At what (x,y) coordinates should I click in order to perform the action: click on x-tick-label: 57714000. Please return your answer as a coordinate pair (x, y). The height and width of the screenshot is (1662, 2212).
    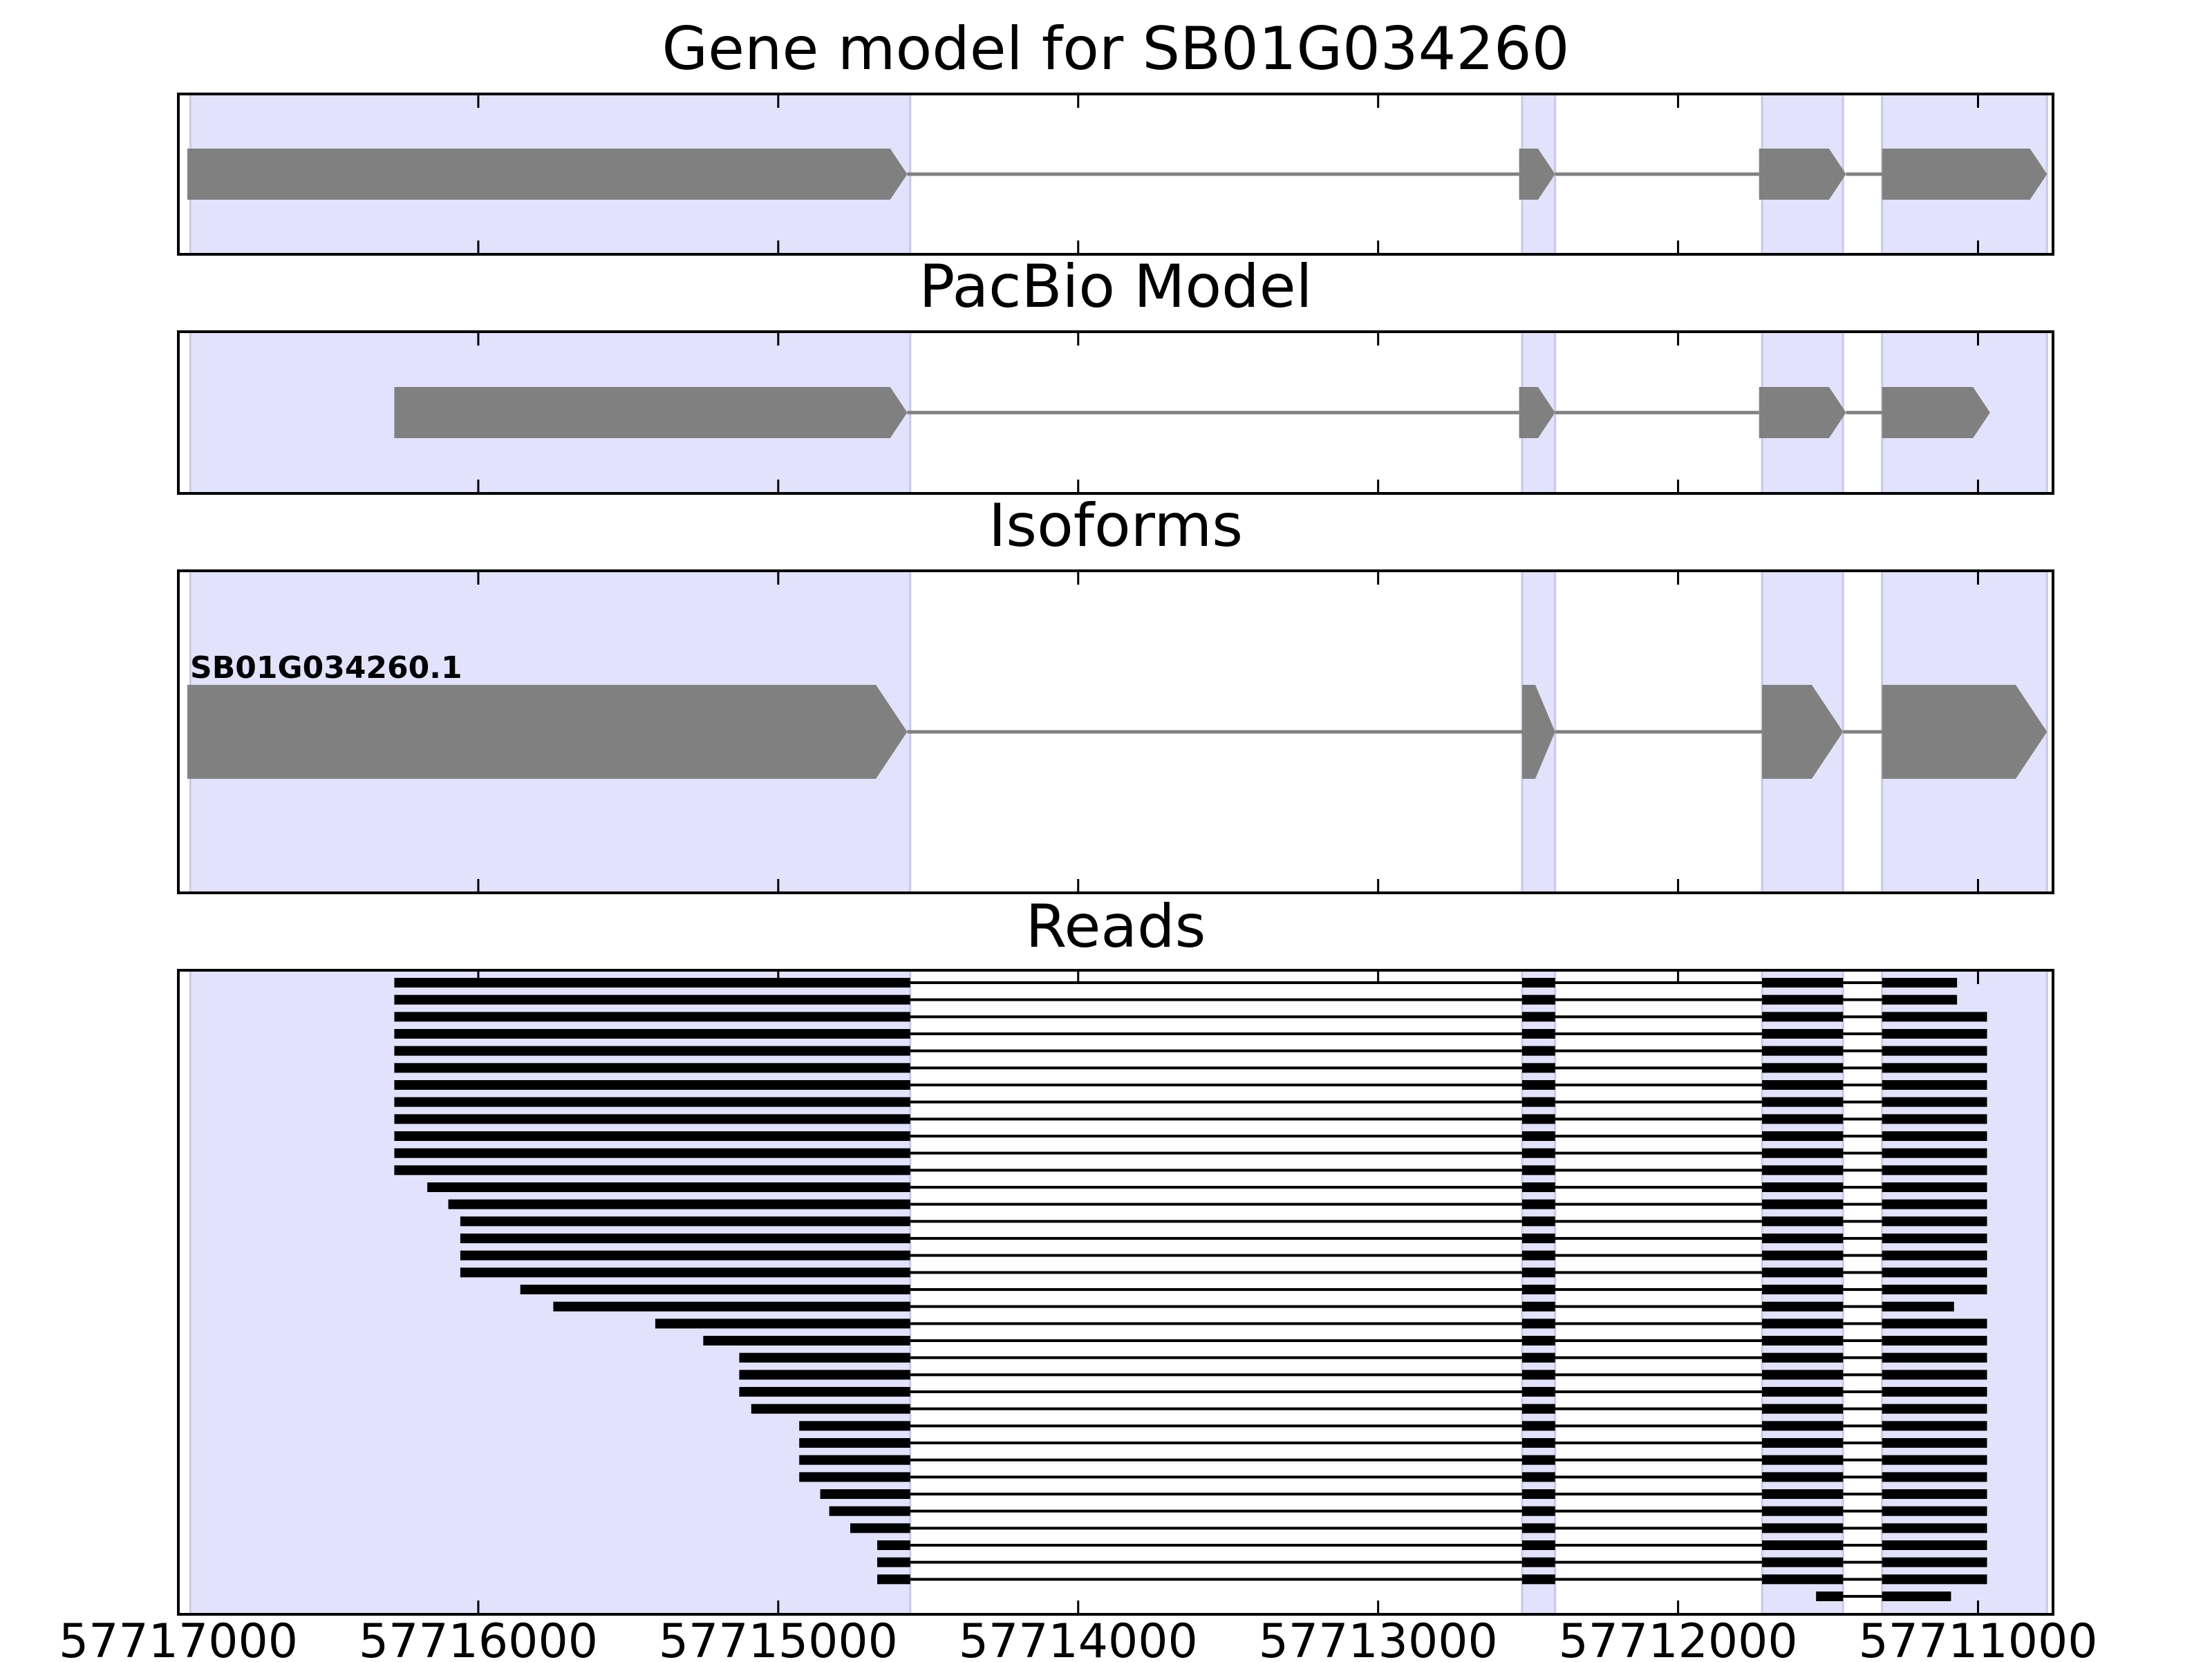
    Looking at the image, I should click on (1078, 1637).